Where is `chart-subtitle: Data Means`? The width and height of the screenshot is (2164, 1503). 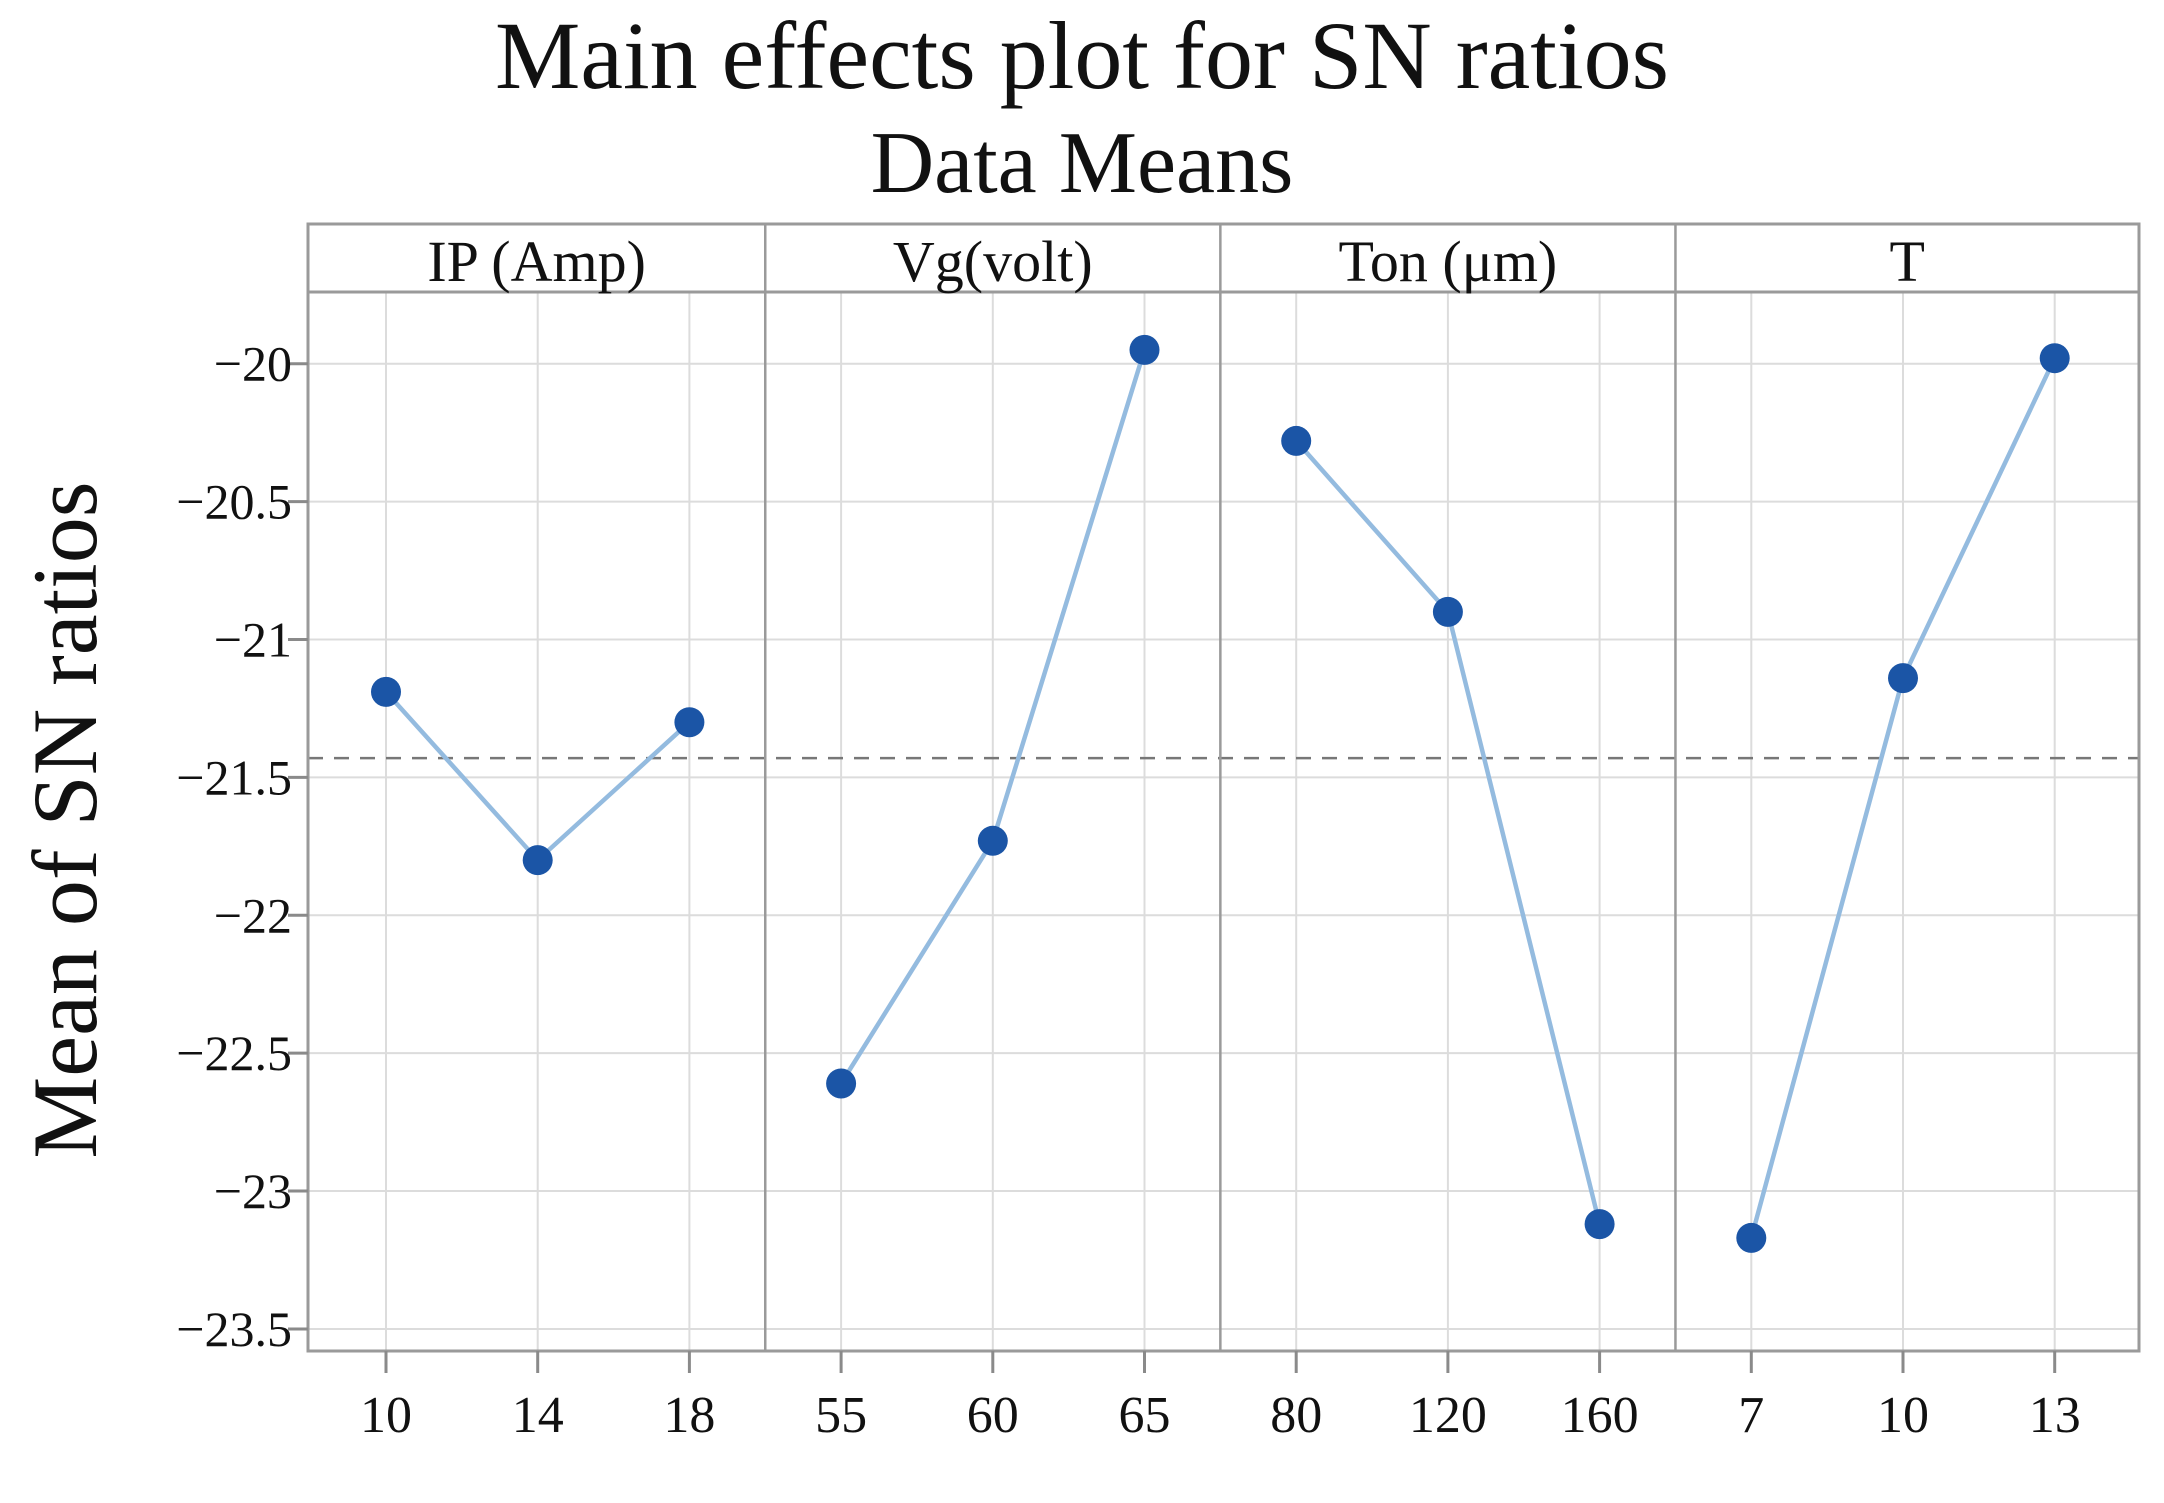 chart-subtitle: Data Means is located at coordinates (1082, 163).